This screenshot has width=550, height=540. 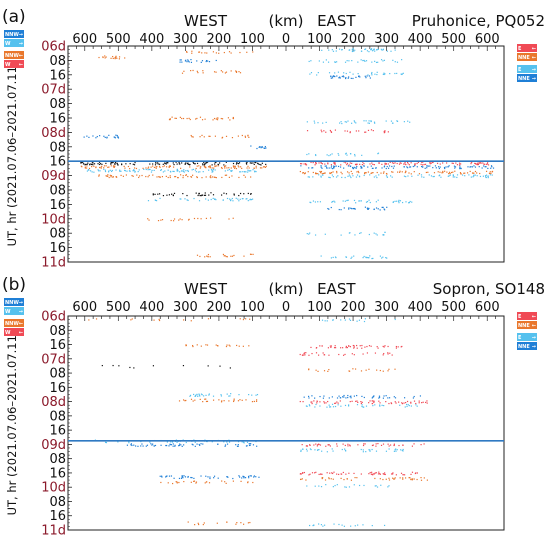 I want to click on y-tick-label: 08, so click(x=57, y=331).